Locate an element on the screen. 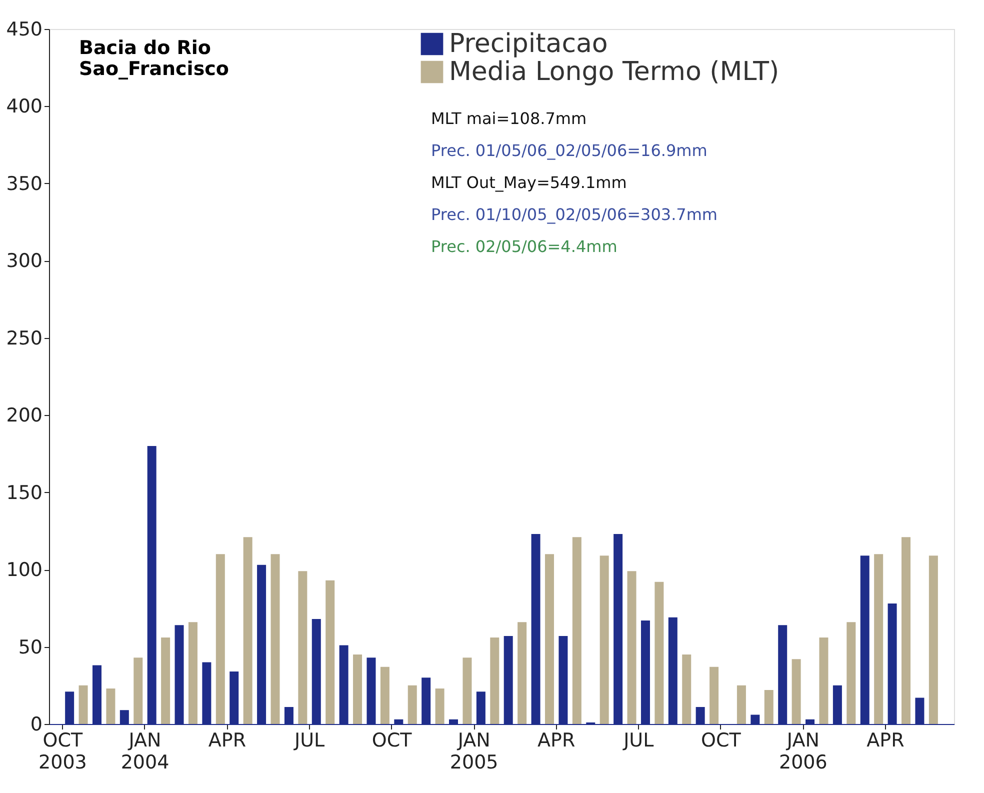 The width and height of the screenshot is (984, 793). annotation: MLT mai=108.7mm is located at coordinates (509, 118).